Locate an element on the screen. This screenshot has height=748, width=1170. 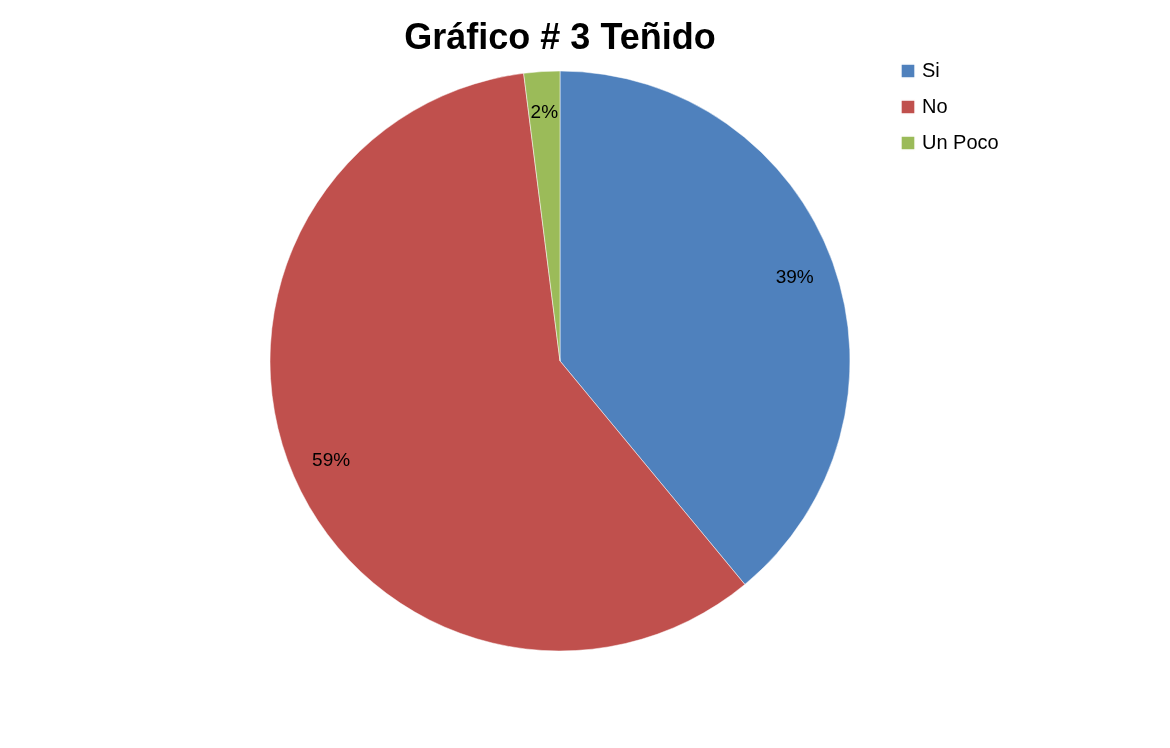
data-label: 2% is located at coordinates (544, 112).